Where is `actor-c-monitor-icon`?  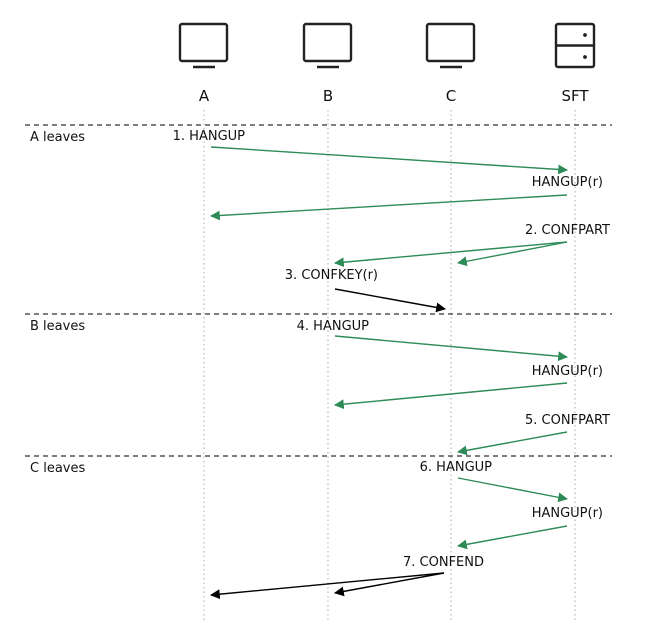 actor-c-monitor-icon is located at coordinates (450, 45).